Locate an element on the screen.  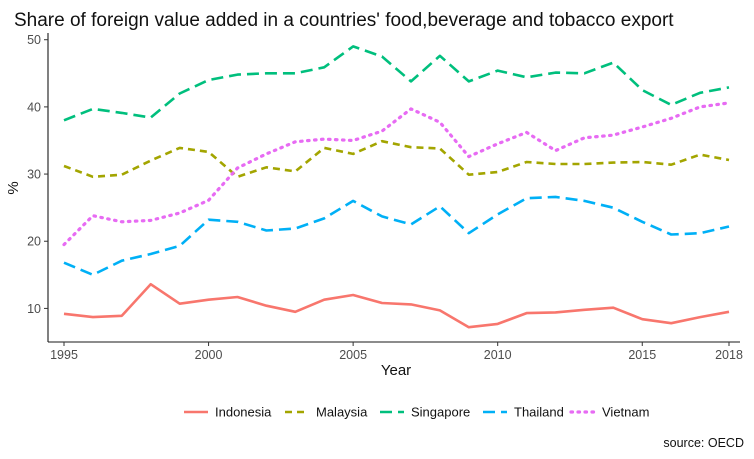
x-axis-title: Year is located at coordinates (396, 370).